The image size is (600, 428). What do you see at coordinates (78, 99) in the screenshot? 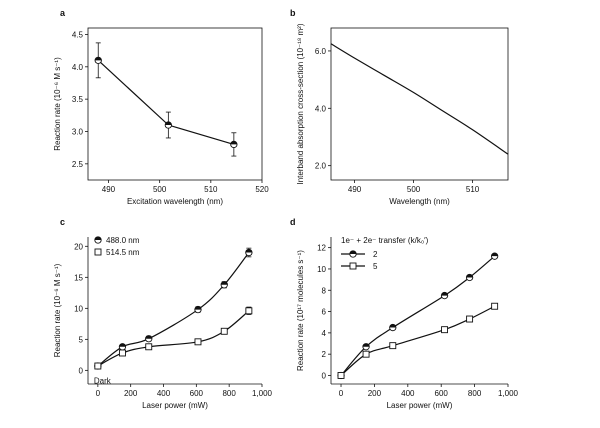
I see `y-tick-label: 3.5` at bounding box center [78, 99].